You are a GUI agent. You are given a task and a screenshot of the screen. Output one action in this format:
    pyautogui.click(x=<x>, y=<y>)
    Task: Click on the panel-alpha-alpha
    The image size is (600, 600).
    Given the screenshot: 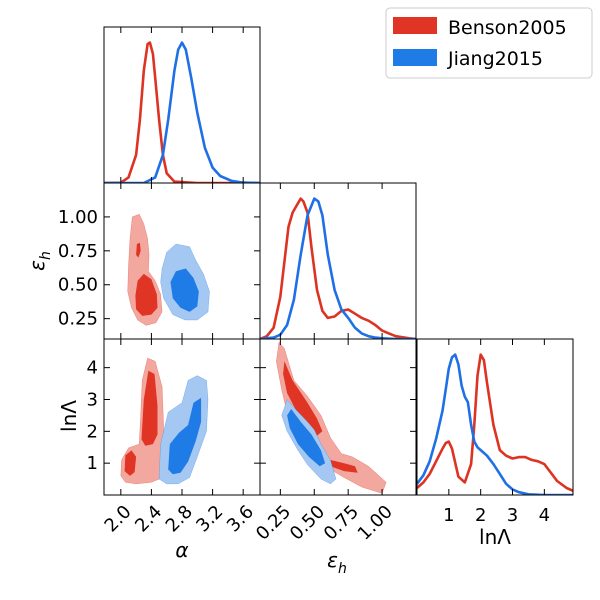 What is the action you would take?
    pyautogui.click(x=182, y=105)
    